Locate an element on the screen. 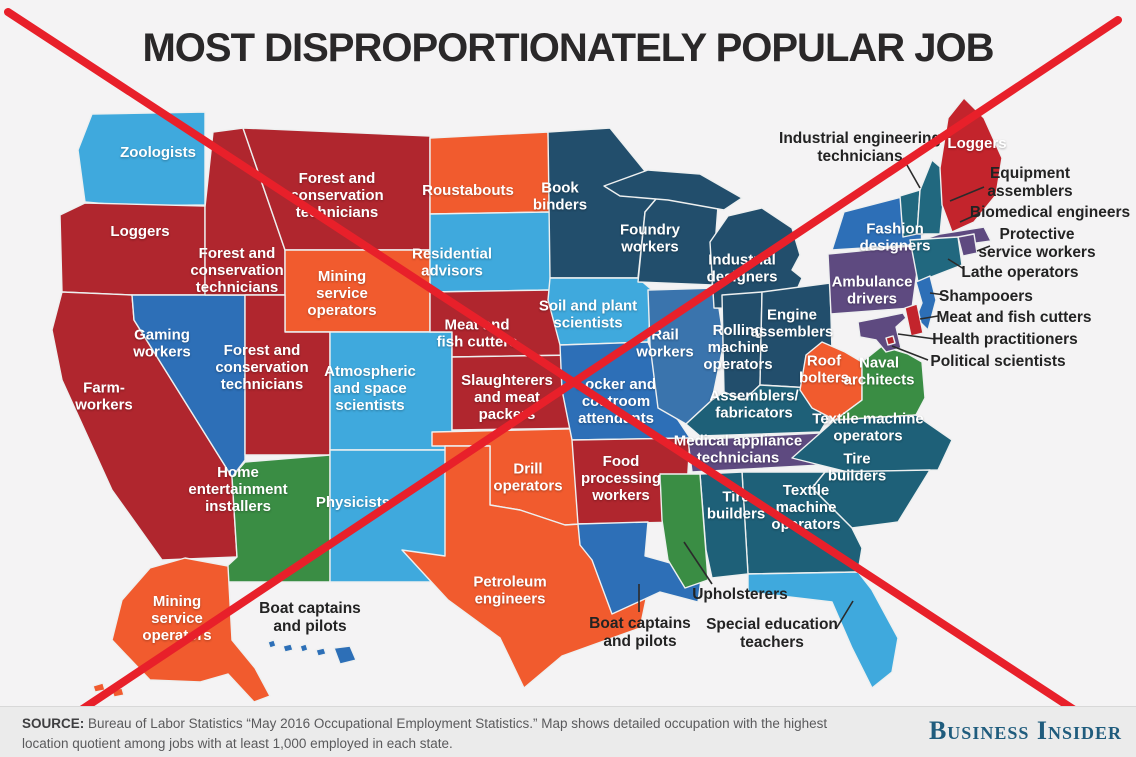 The image size is (1136, 757). state-tennessee is located at coordinates (773, 452).